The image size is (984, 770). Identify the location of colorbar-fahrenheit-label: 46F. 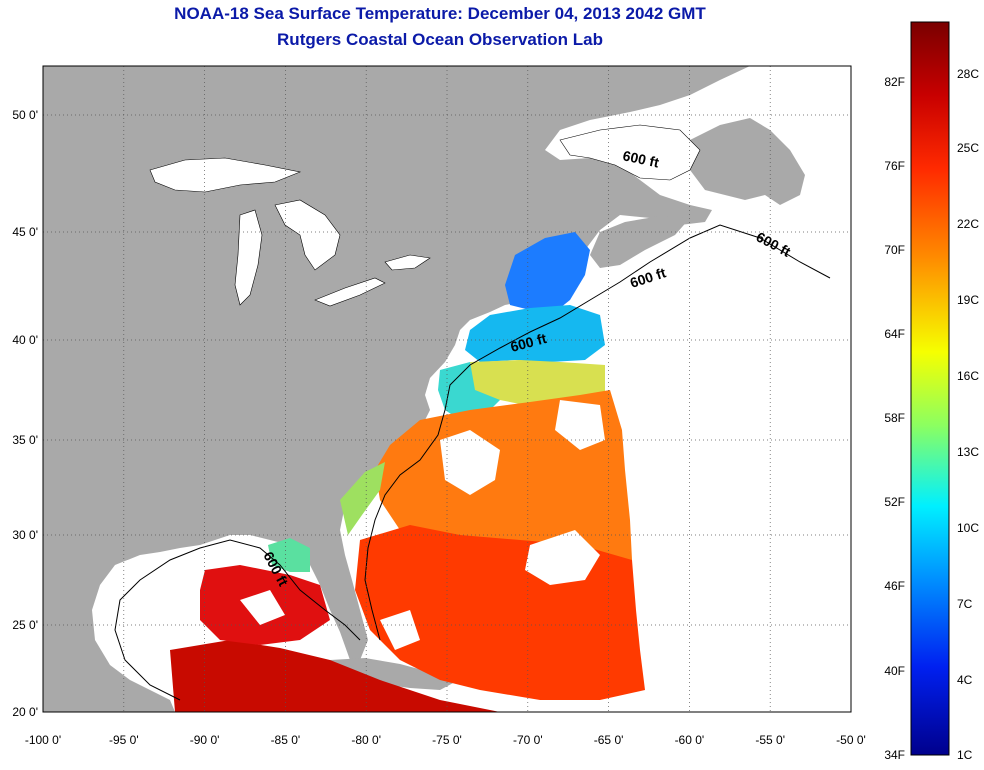
(894, 586).